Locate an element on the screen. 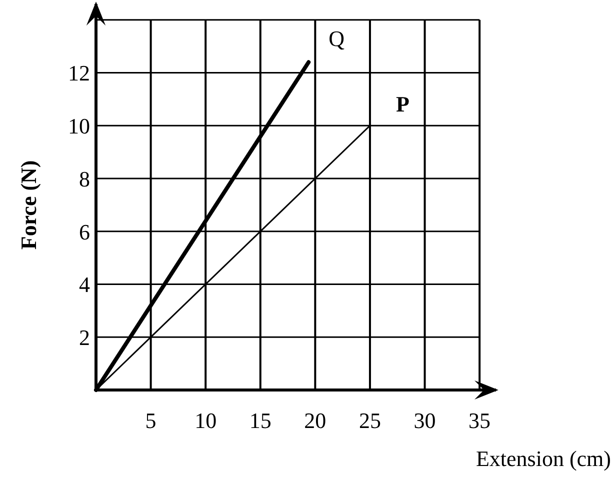  series-label: P is located at coordinates (403, 104).